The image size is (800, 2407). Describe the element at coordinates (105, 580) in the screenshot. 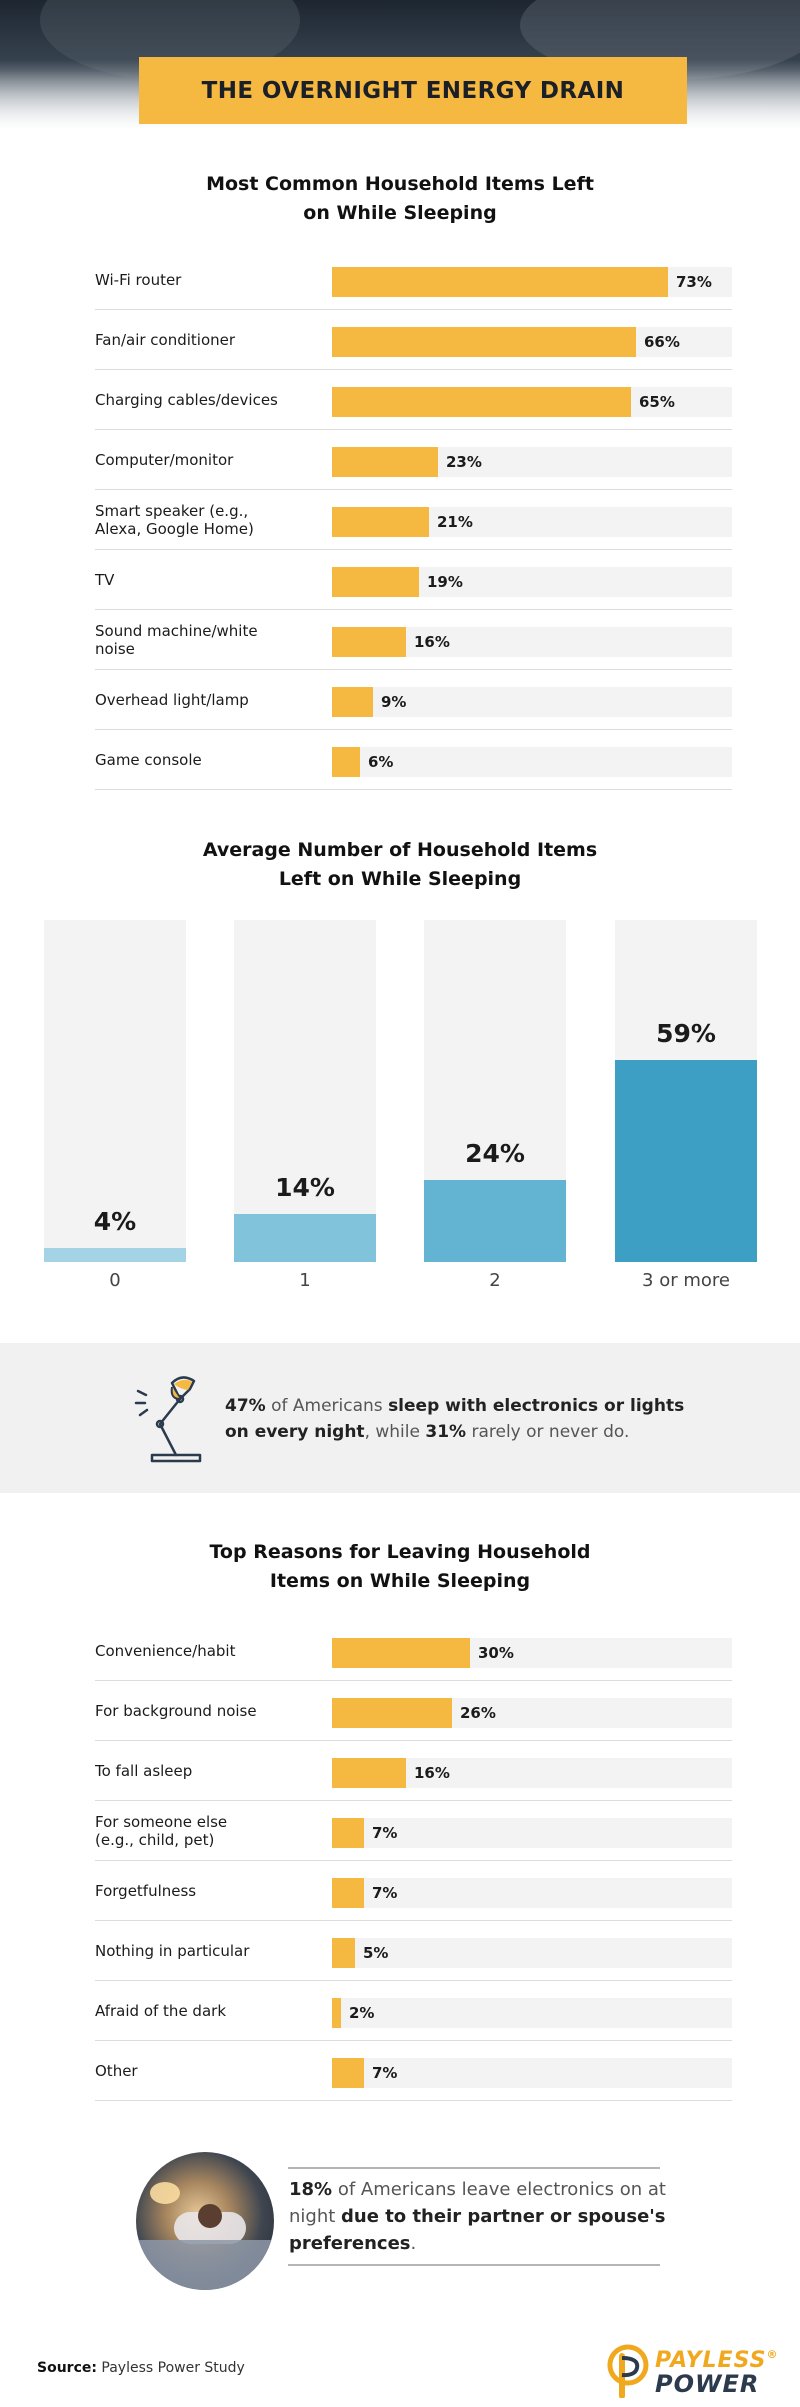

I see `item-label-line1: TV` at that location.